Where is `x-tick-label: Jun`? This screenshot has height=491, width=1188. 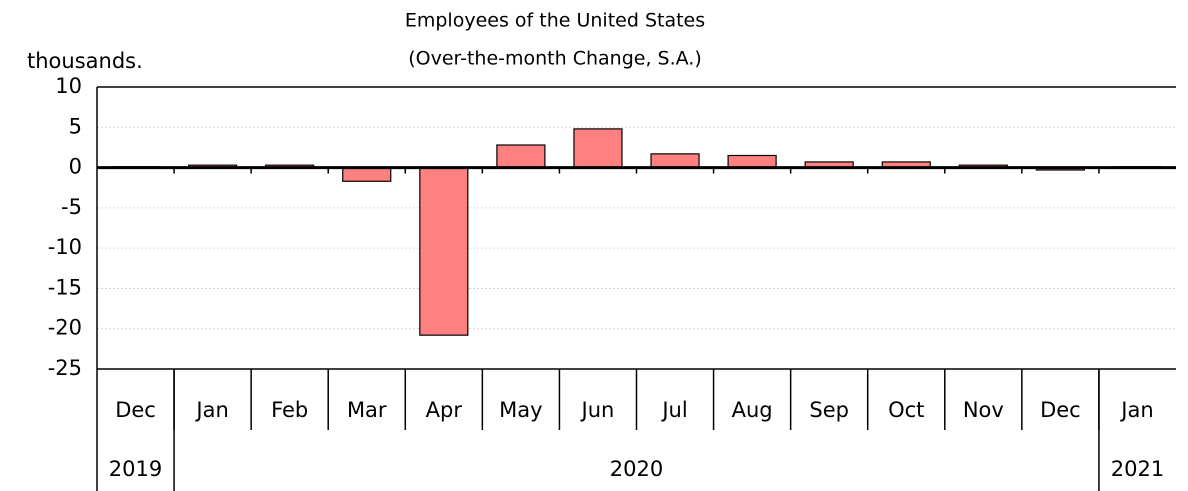 x-tick-label: Jun is located at coordinates (597, 410).